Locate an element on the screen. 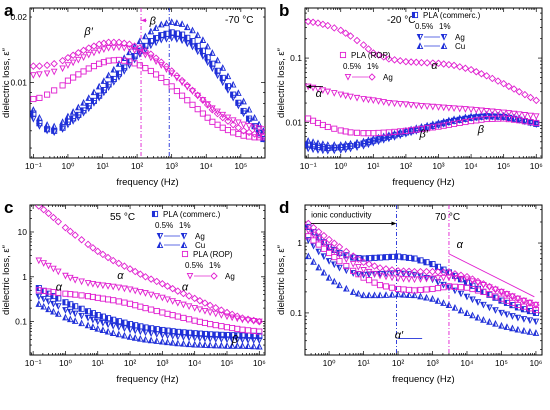  x-tick-label: 10² is located at coordinates (398, 363).